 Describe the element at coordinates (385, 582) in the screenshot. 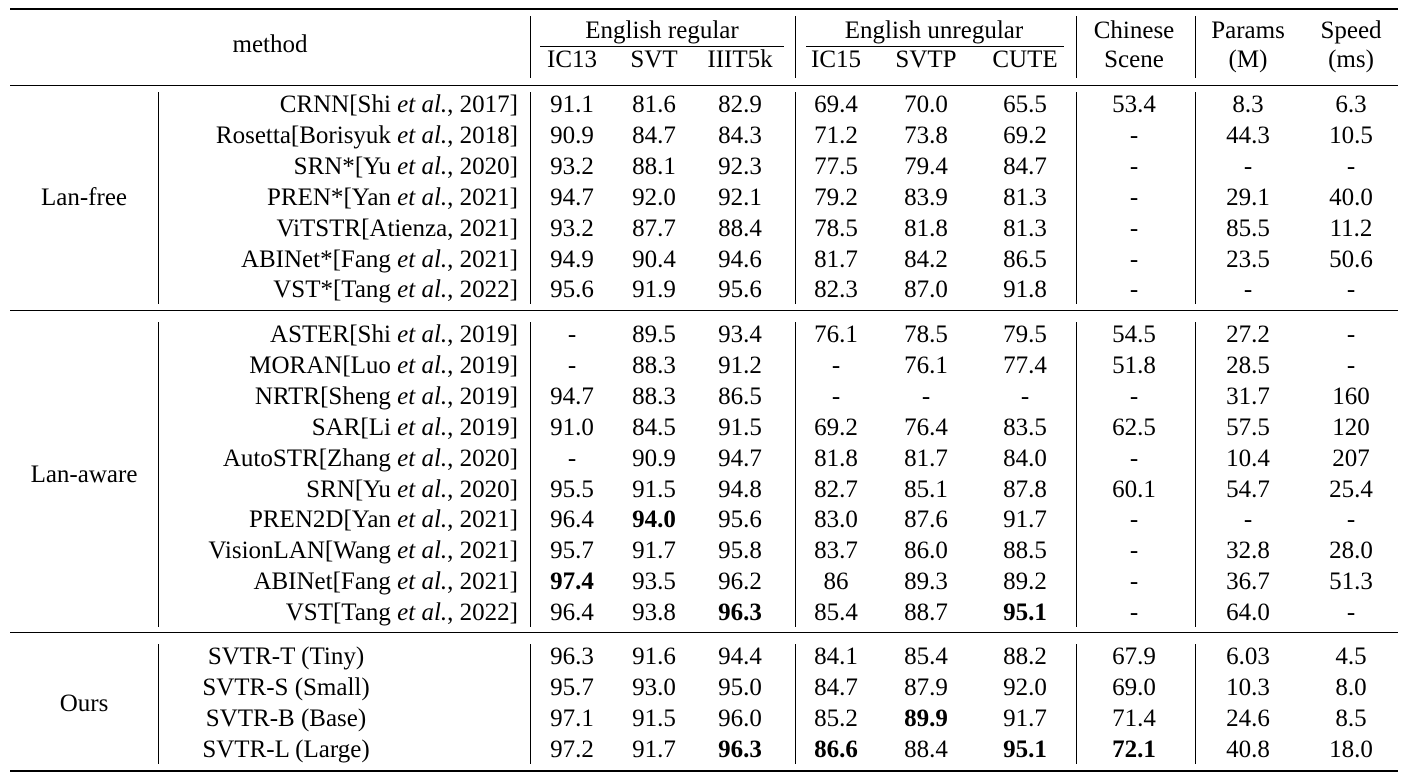

I see `method-name: ABINet[Fang et al., 2021]` at that location.